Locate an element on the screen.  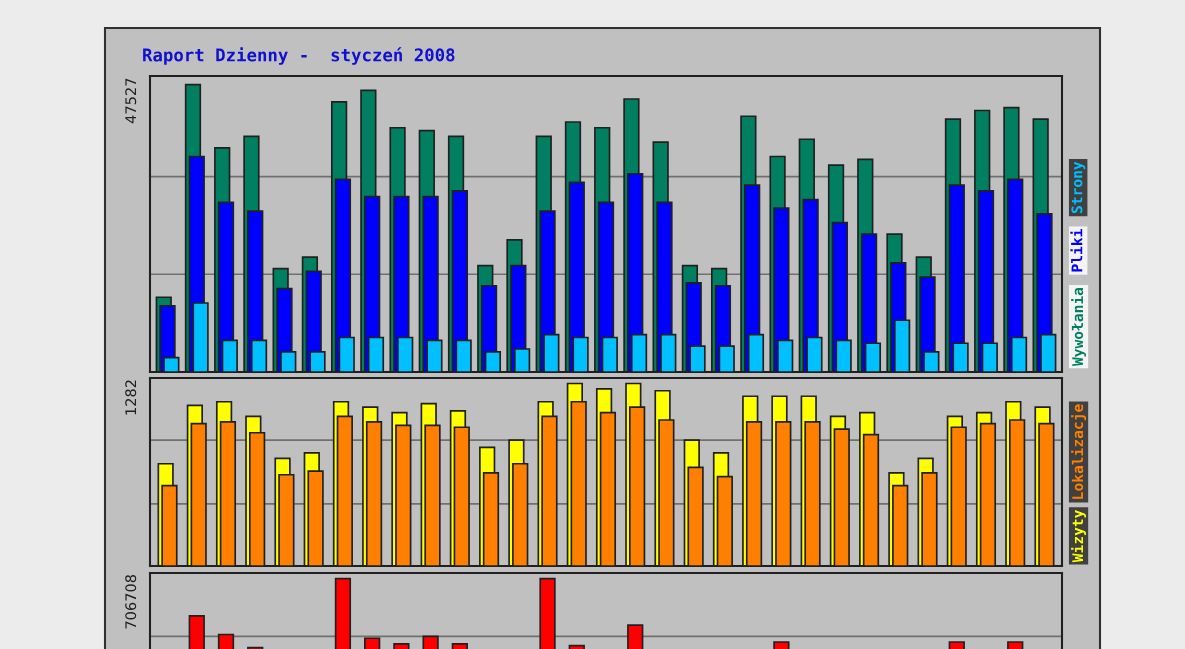
text: Strony is located at coordinates (1078, 187).